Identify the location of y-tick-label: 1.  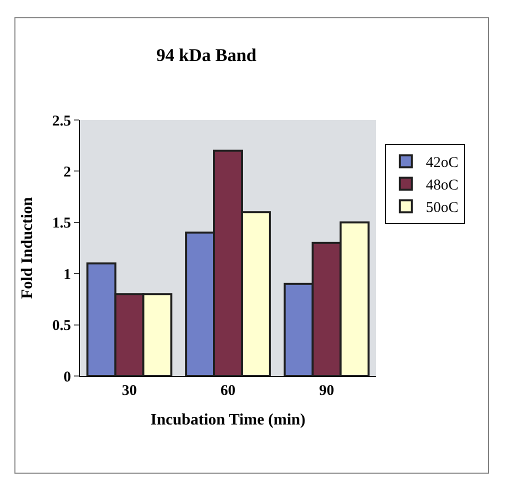
(67, 274).